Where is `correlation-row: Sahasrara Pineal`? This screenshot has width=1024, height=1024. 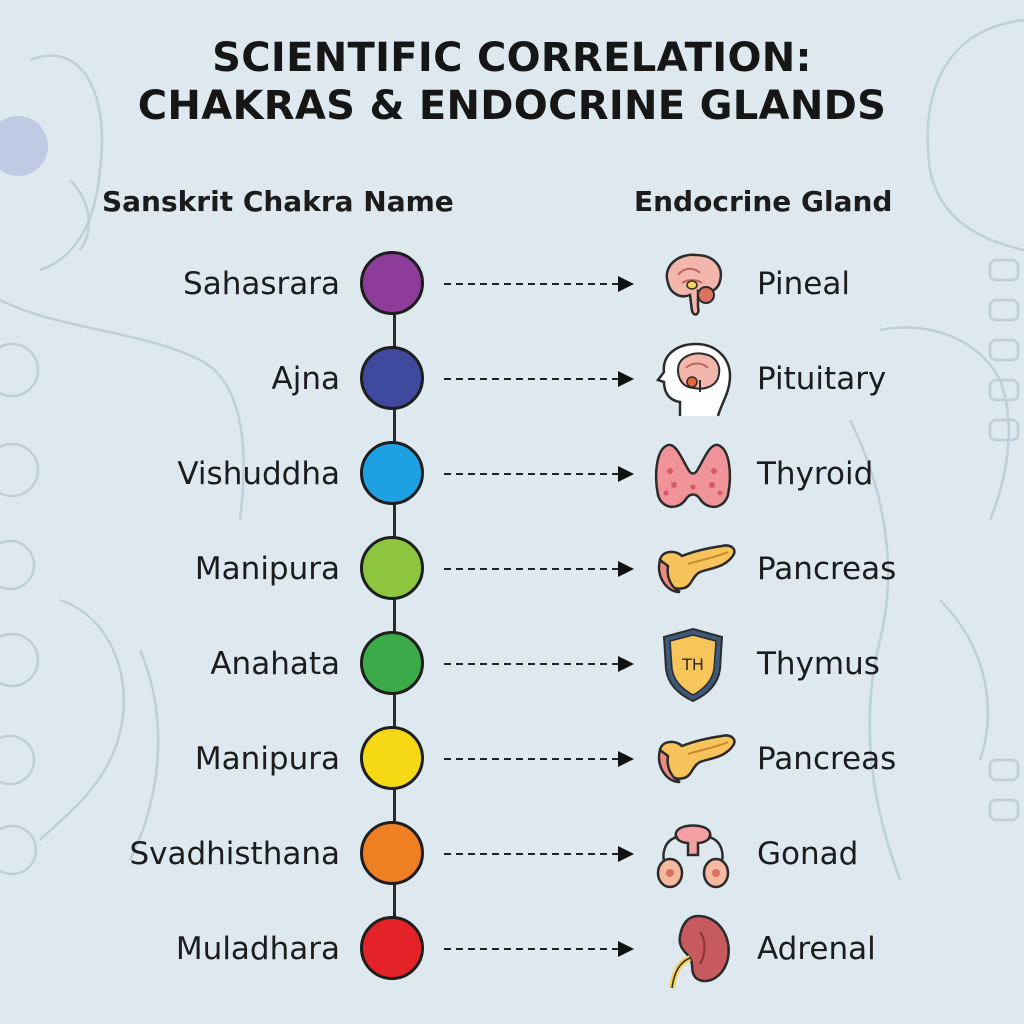 correlation-row: Sahasrara Pineal is located at coordinates (512, 285).